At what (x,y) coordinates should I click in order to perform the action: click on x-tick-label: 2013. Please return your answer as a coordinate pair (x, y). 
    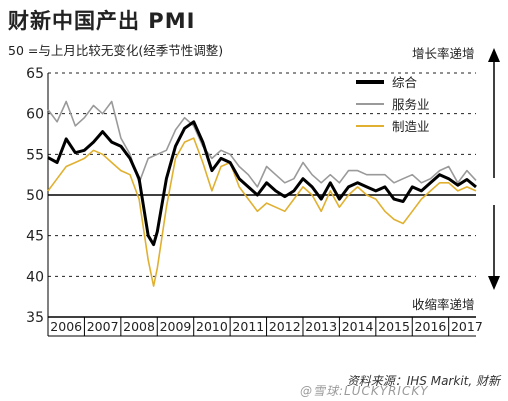
    Looking at the image, I should click on (321, 326).